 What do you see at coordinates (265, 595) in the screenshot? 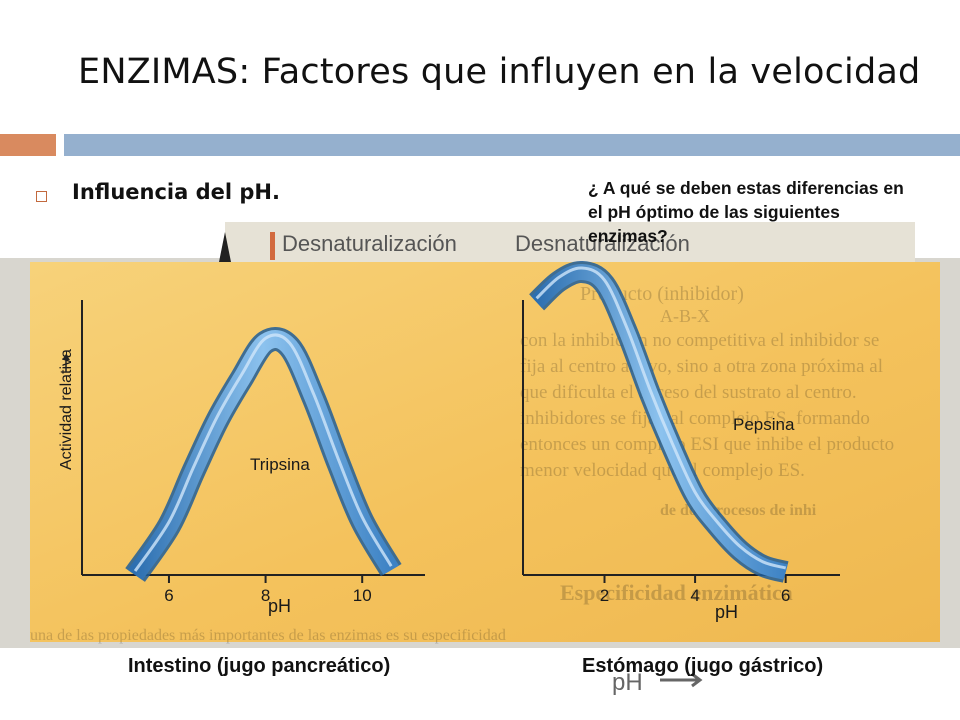
I see `x-tick-label: 8` at bounding box center [265, 595].